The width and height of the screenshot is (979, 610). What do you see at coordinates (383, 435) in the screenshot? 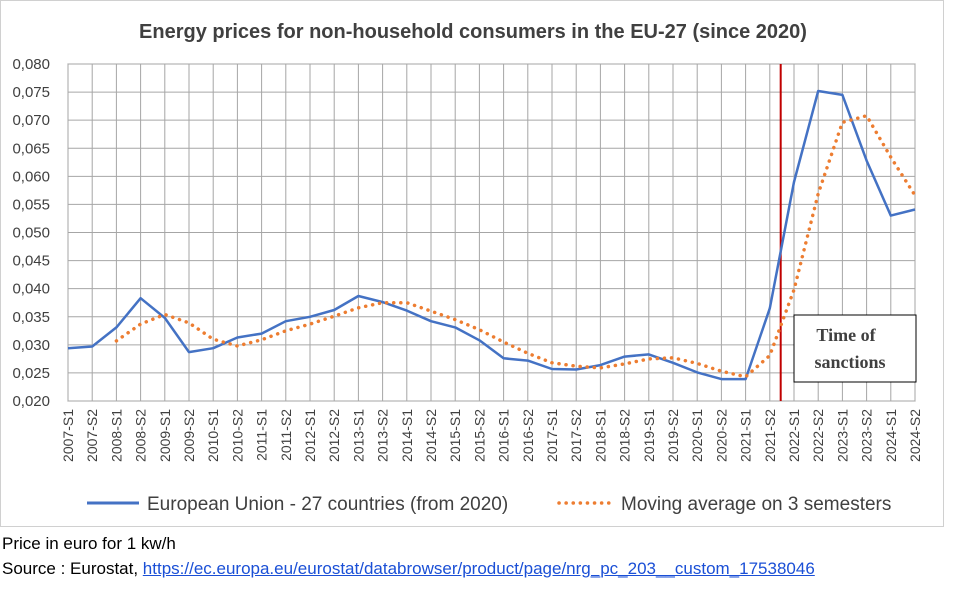
I see `x-tick-label: 2013-S2` at bounding box center [383, 435].